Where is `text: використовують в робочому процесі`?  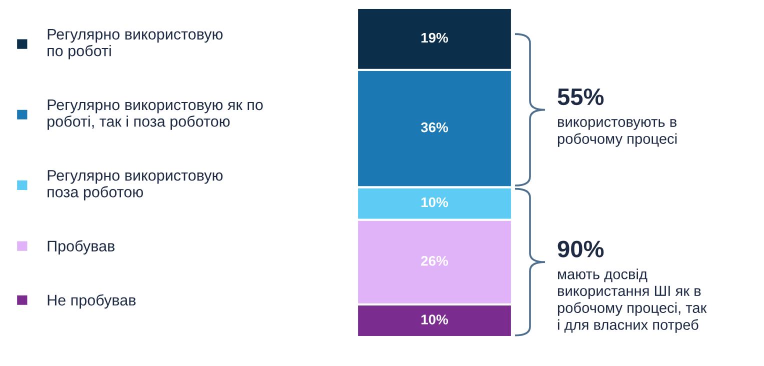 text: використовують в робочому процесі is located at coordinates (617, 133).